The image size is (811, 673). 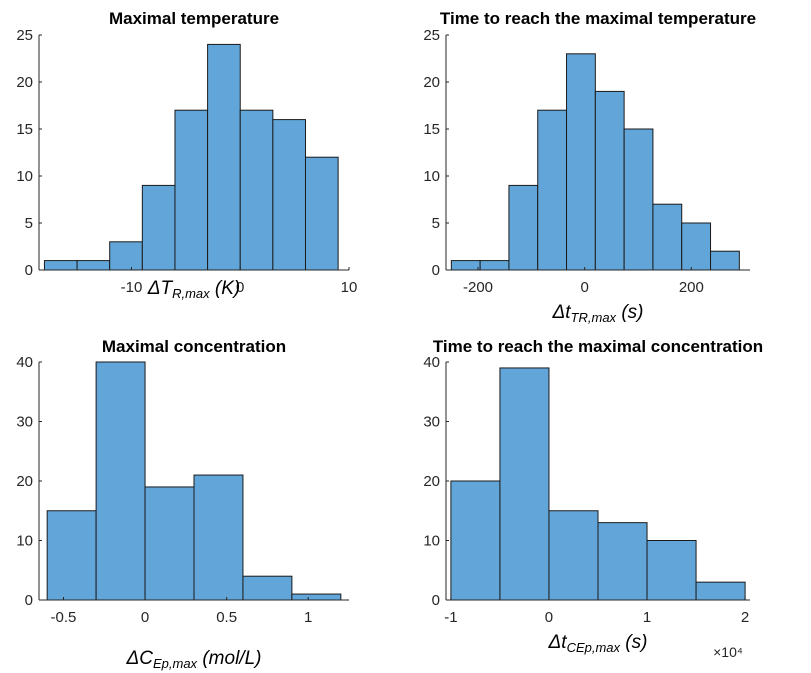 I want to click on chart-title: Maximal temperature, so click(x=194, y=18).